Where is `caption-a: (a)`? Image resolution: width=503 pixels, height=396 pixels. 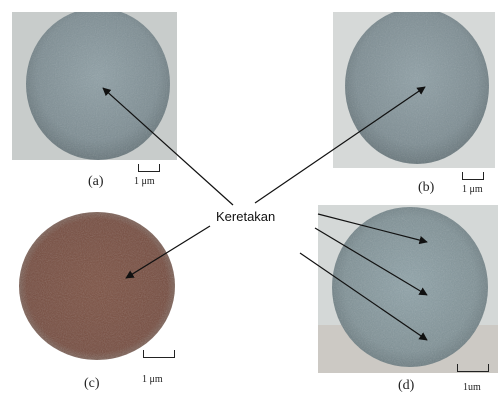
caption-a: (a) is located at coordinates (96, 181).